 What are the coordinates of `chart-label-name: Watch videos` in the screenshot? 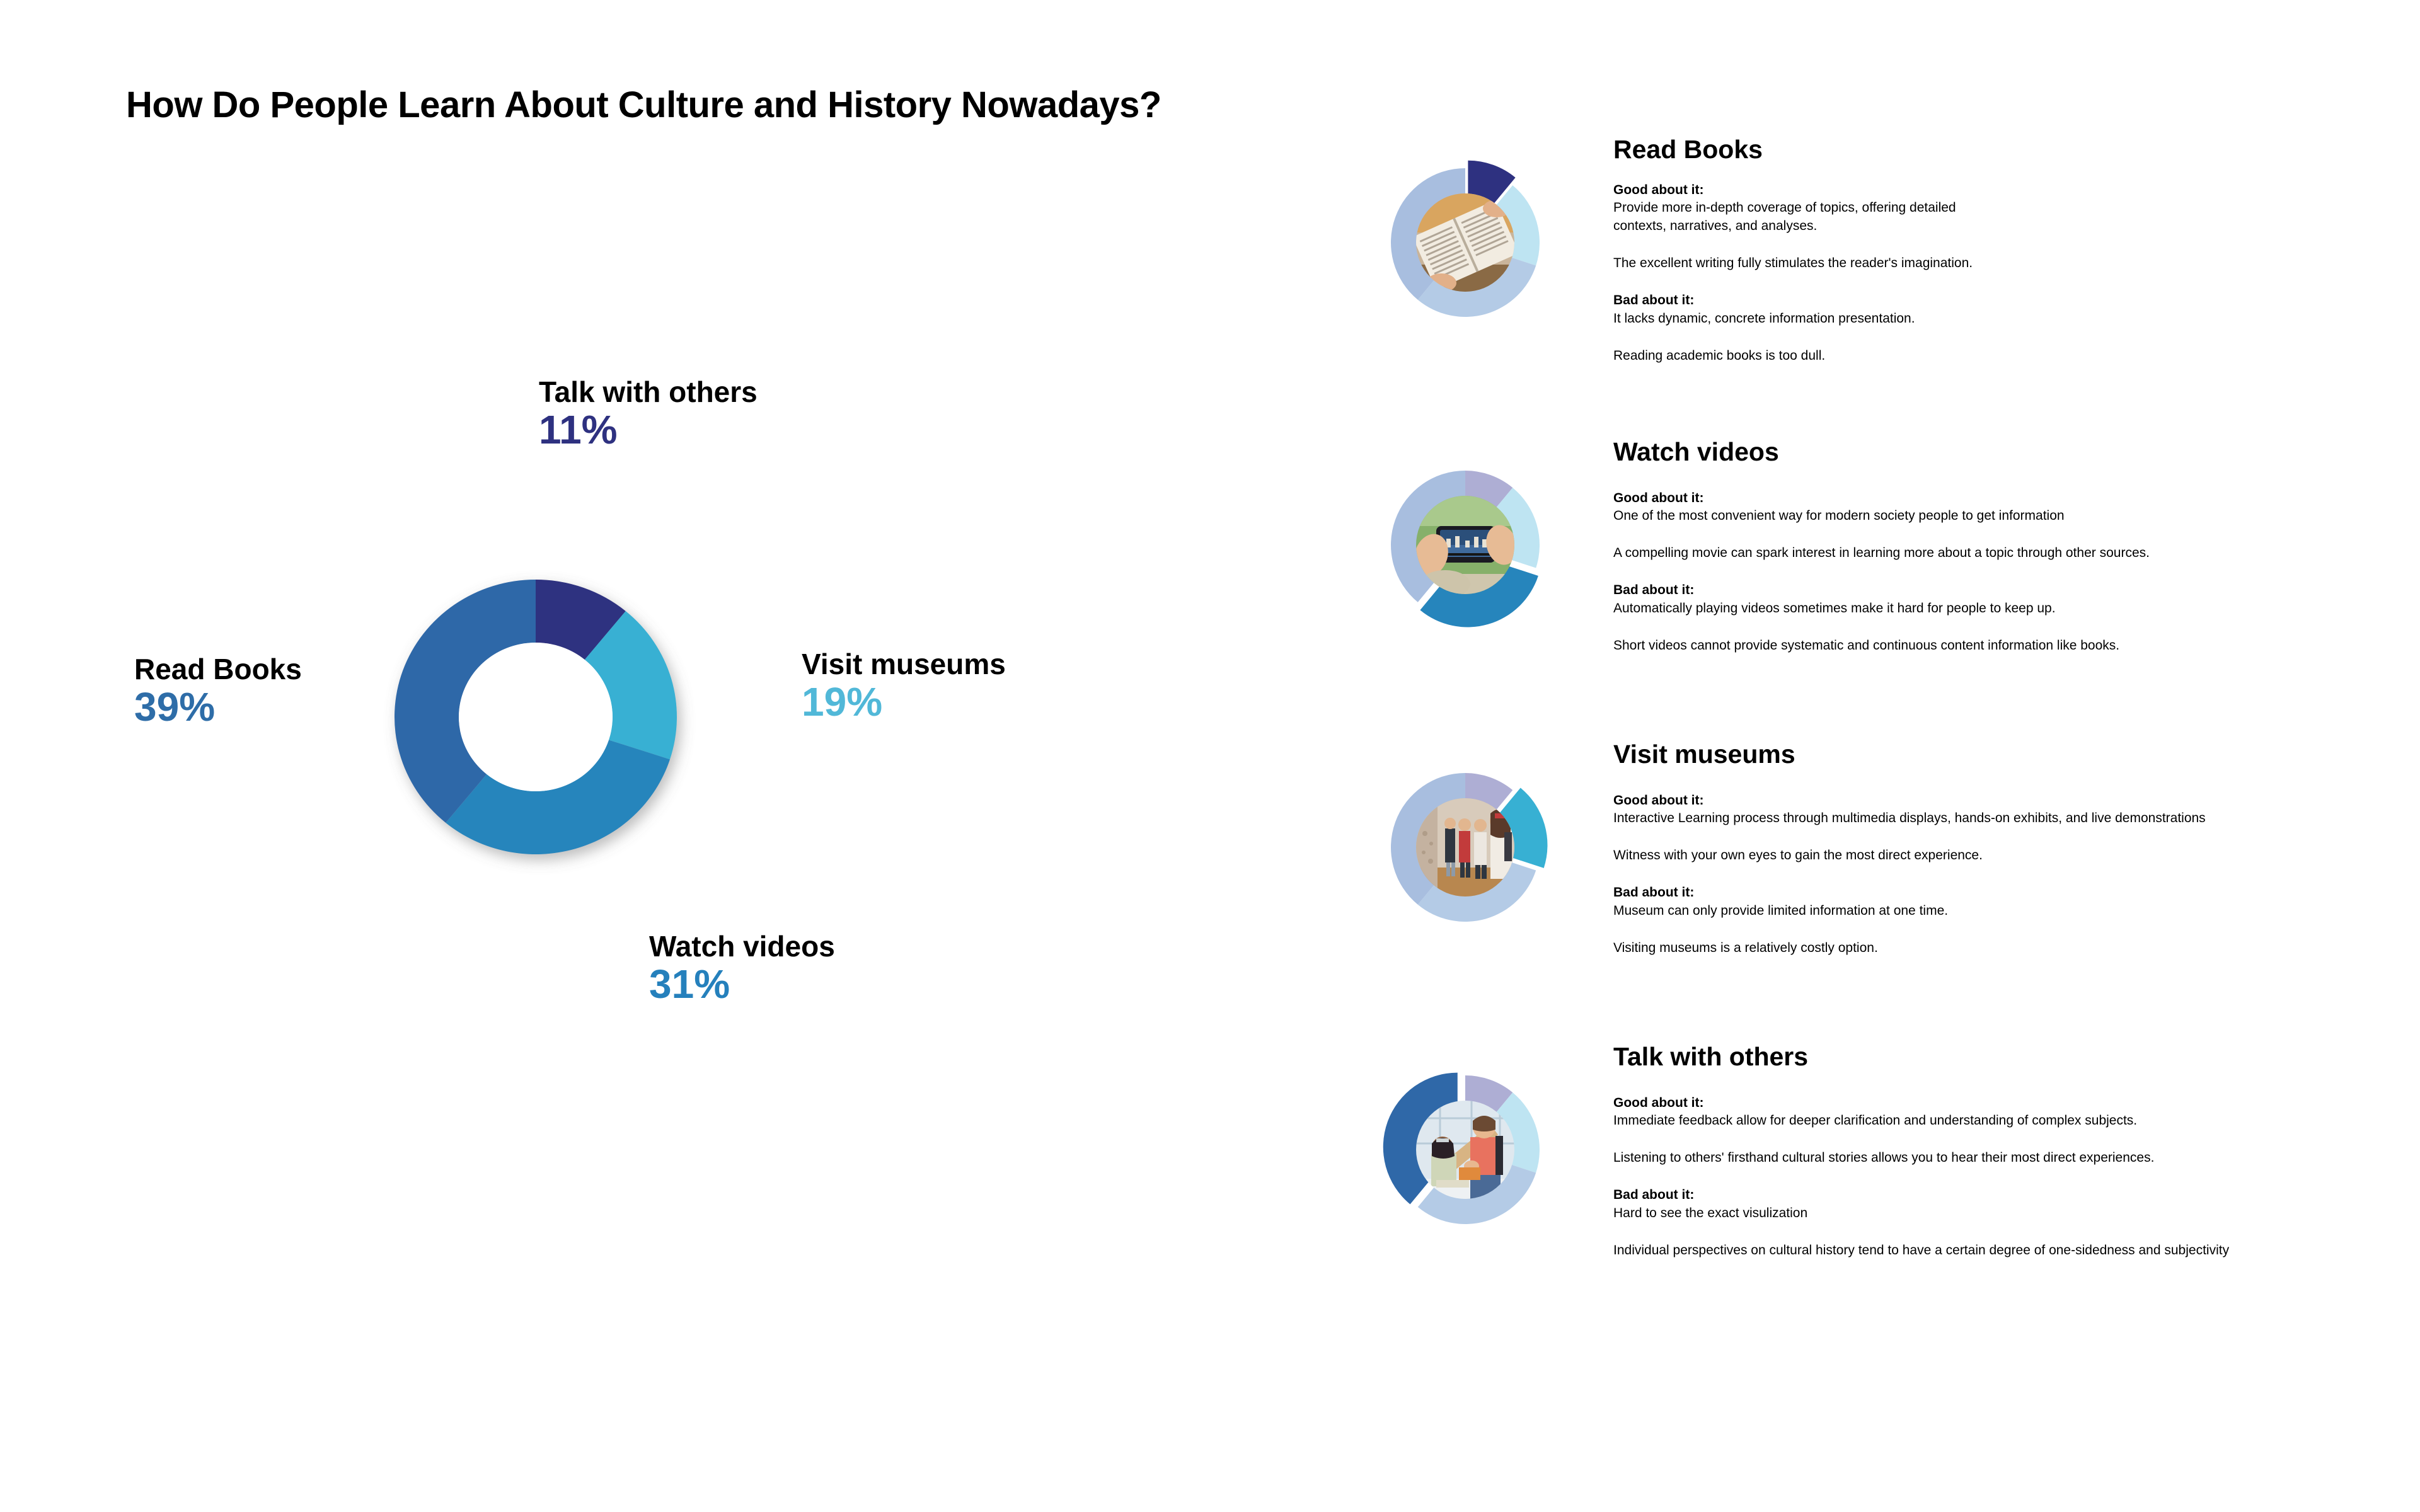 It's located at (742, 946).